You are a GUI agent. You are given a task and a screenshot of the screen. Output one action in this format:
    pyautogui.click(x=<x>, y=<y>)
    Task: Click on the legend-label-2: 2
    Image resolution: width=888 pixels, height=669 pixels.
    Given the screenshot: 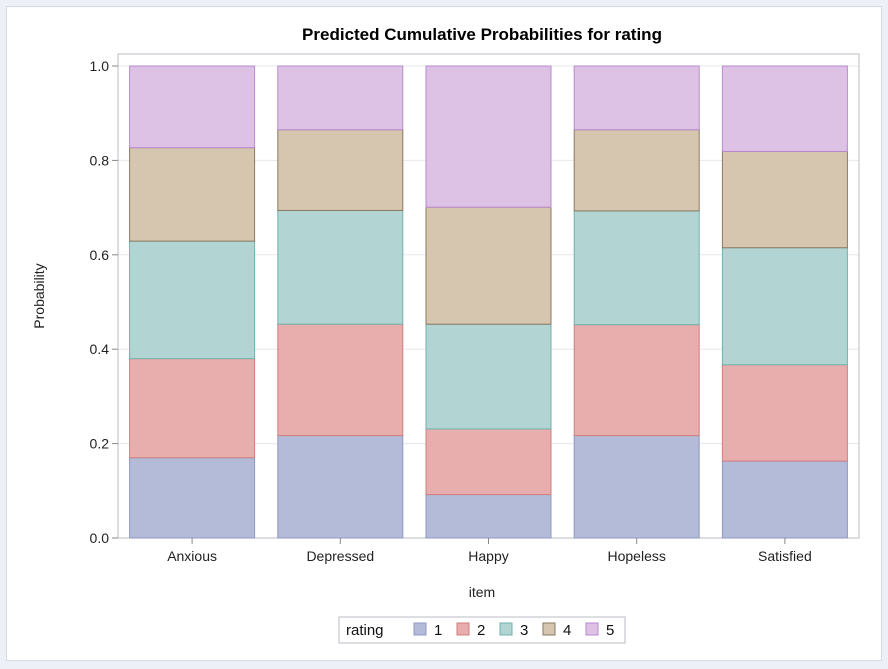 What is the action you would take?
    pyautogui.click(x=481, y=630)
    